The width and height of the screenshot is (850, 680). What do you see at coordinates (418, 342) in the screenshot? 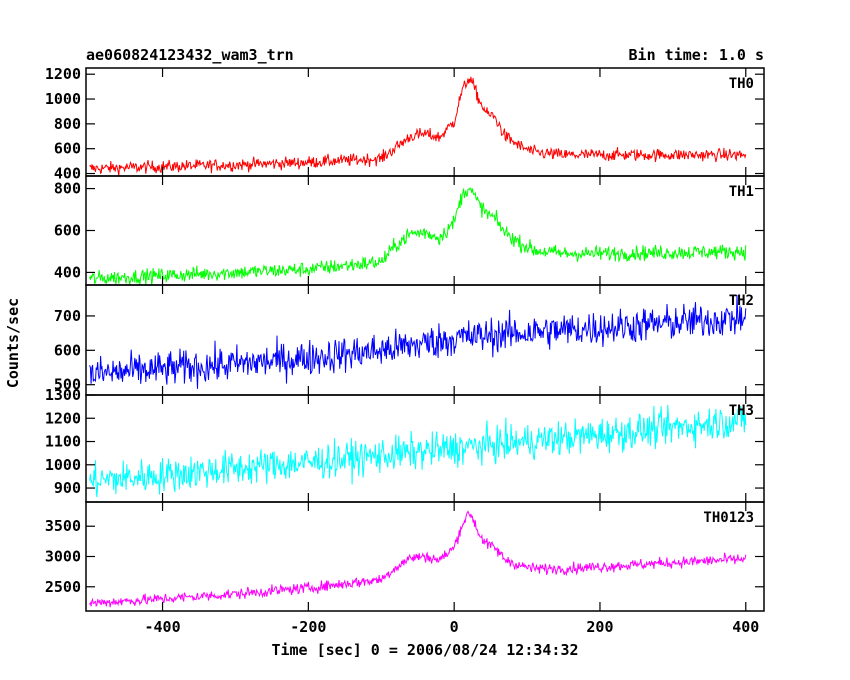
I see `series-line-th2` at bounding box center [418, 342].